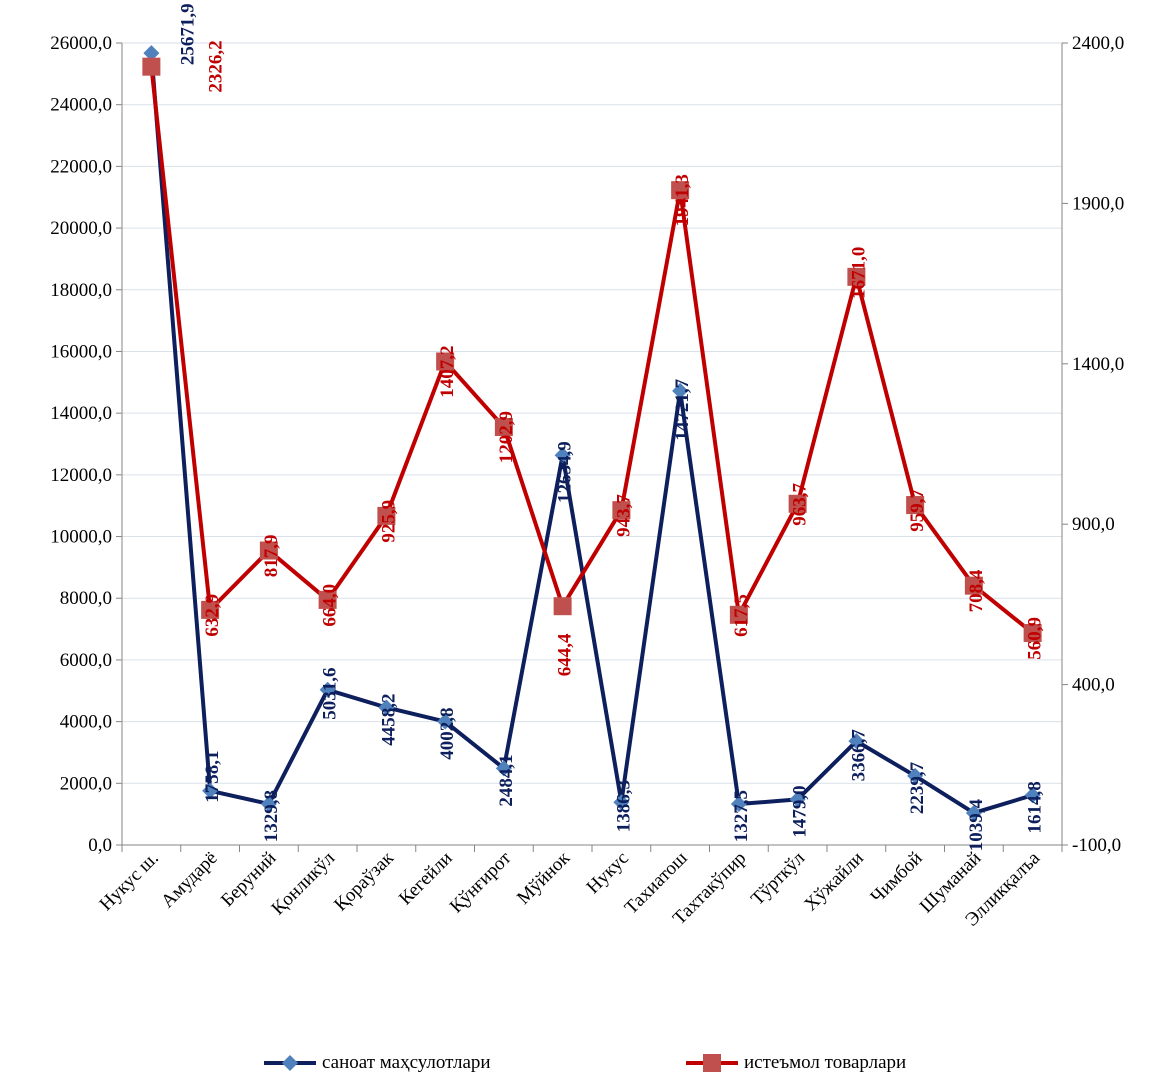  I want to click on data-label-series2: 817,9, so click(271, 556).